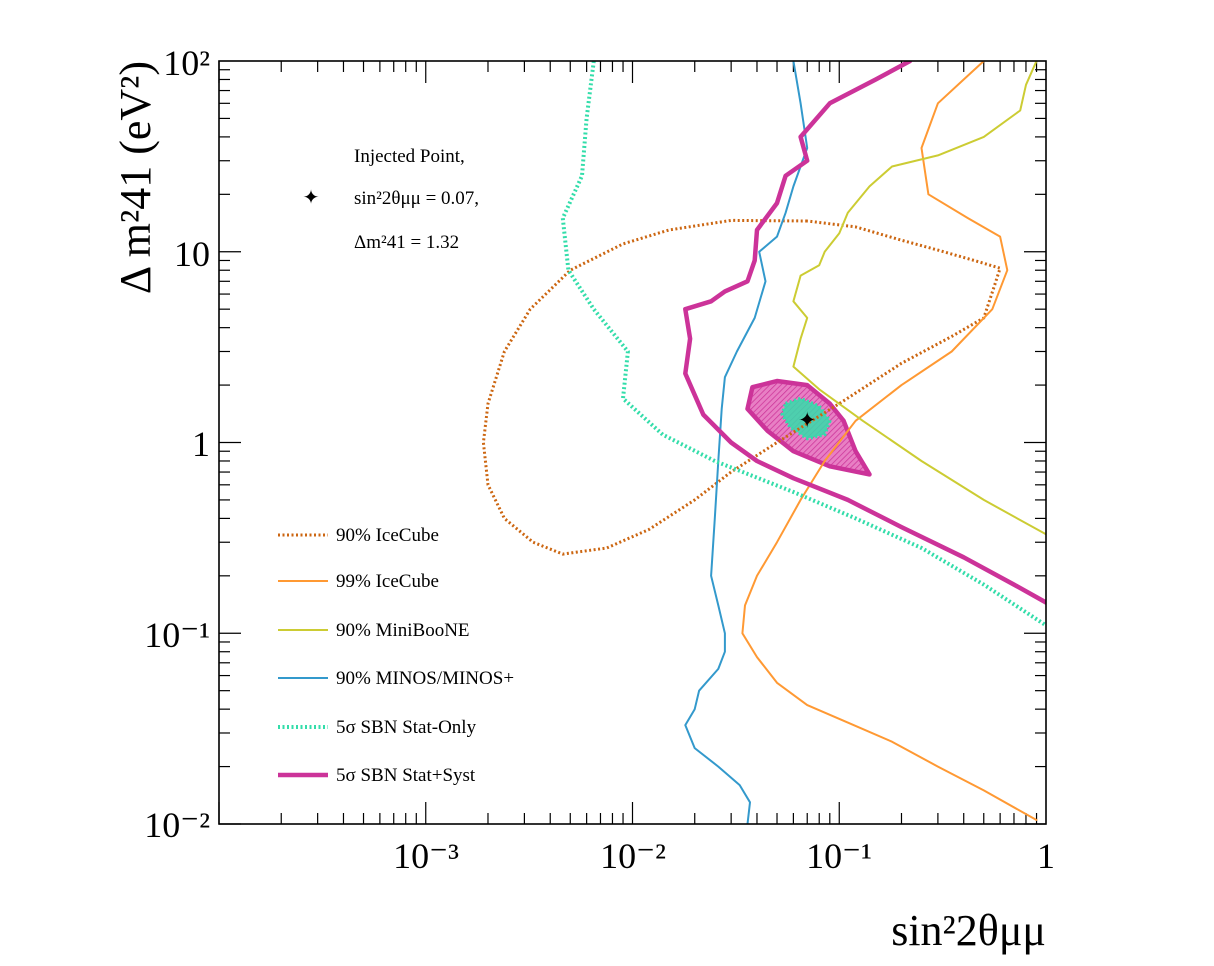  Describe the element at coordinates (406, 727) in the screenshot. I see `legend-label-sbn-stat-only: 5σ SBN Stat-Only` at that location.